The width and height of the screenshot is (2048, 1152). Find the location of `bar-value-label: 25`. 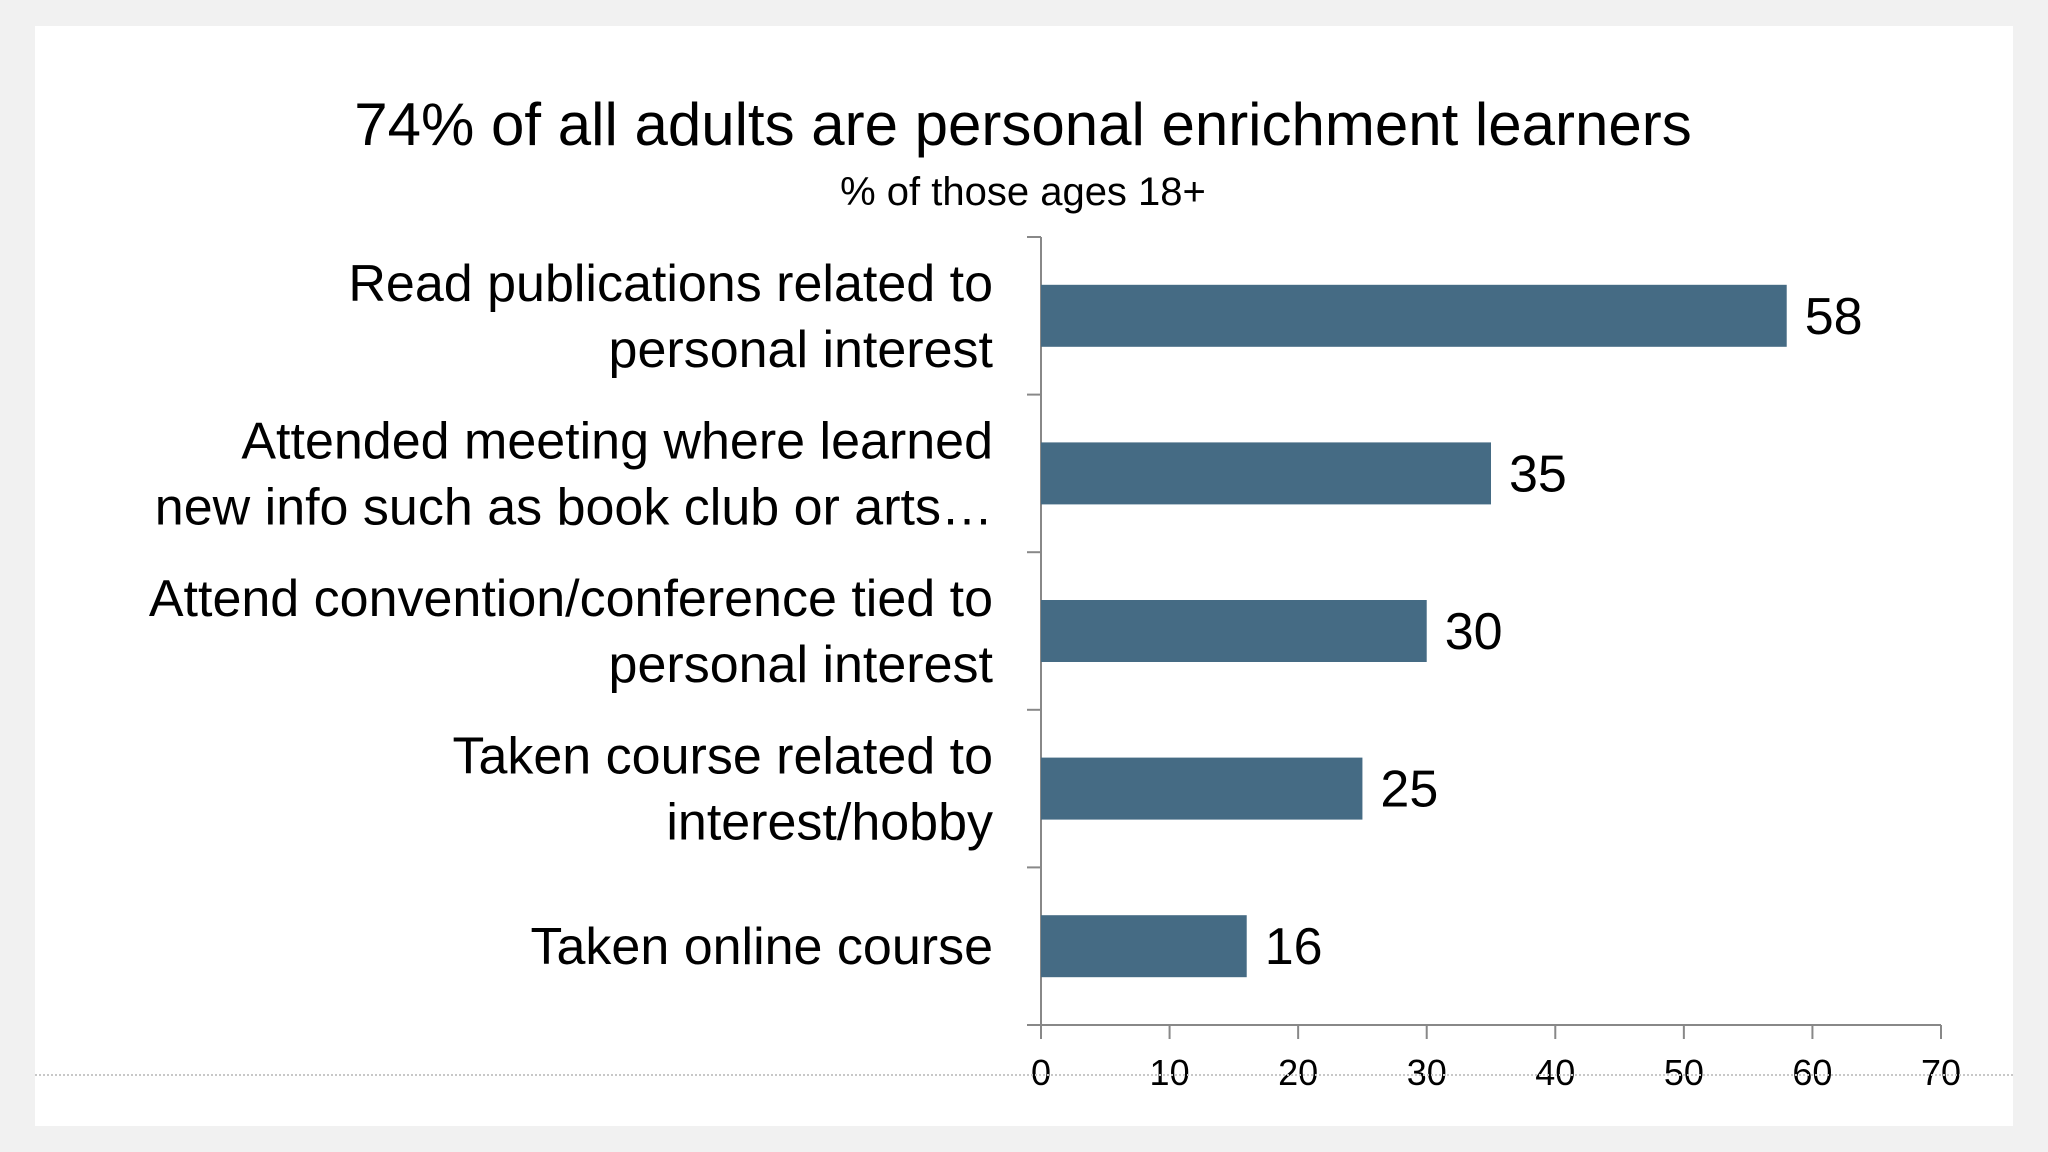

bar-value-label: 25 is located at coordinates (1409, 790).